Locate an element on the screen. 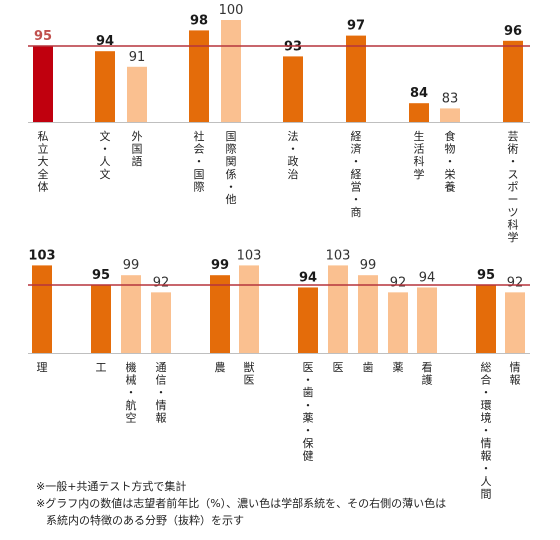 This screenshot has width=560, height=540. category-label: 工 is located at coordinates (101, 367).